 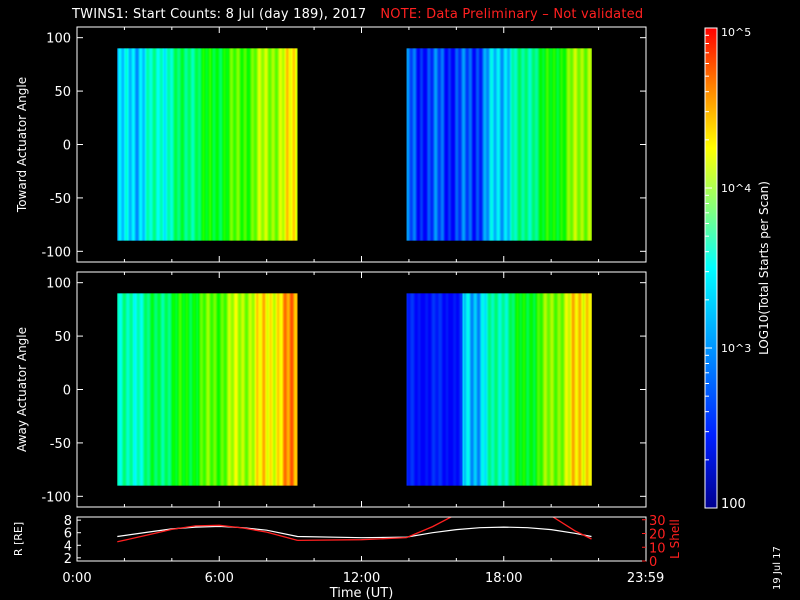 What do you see at coordinates (62, 337) in the screenshot?
I see `y-tick-label: 50` at bounding box center [62, 337].